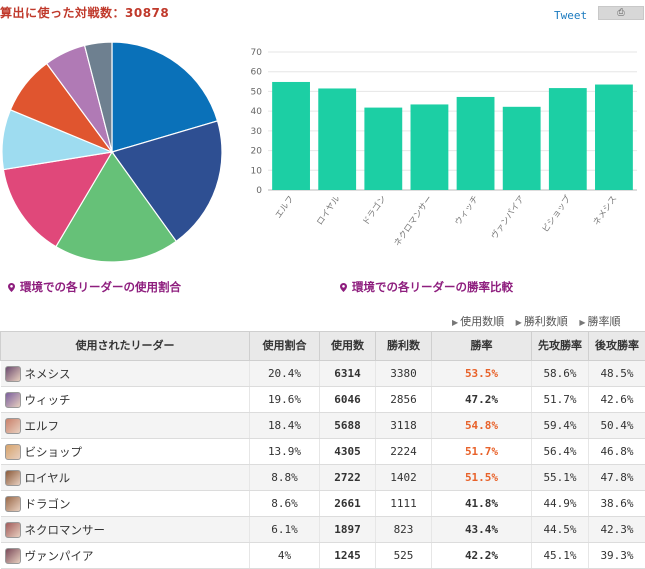 Image resolution: width=645 pixels, height=569 pixels. What do you see at coordinates (284, 503) in the screenshot?
I see `share-cell: 8.6%` at bounding box center [284, 503].